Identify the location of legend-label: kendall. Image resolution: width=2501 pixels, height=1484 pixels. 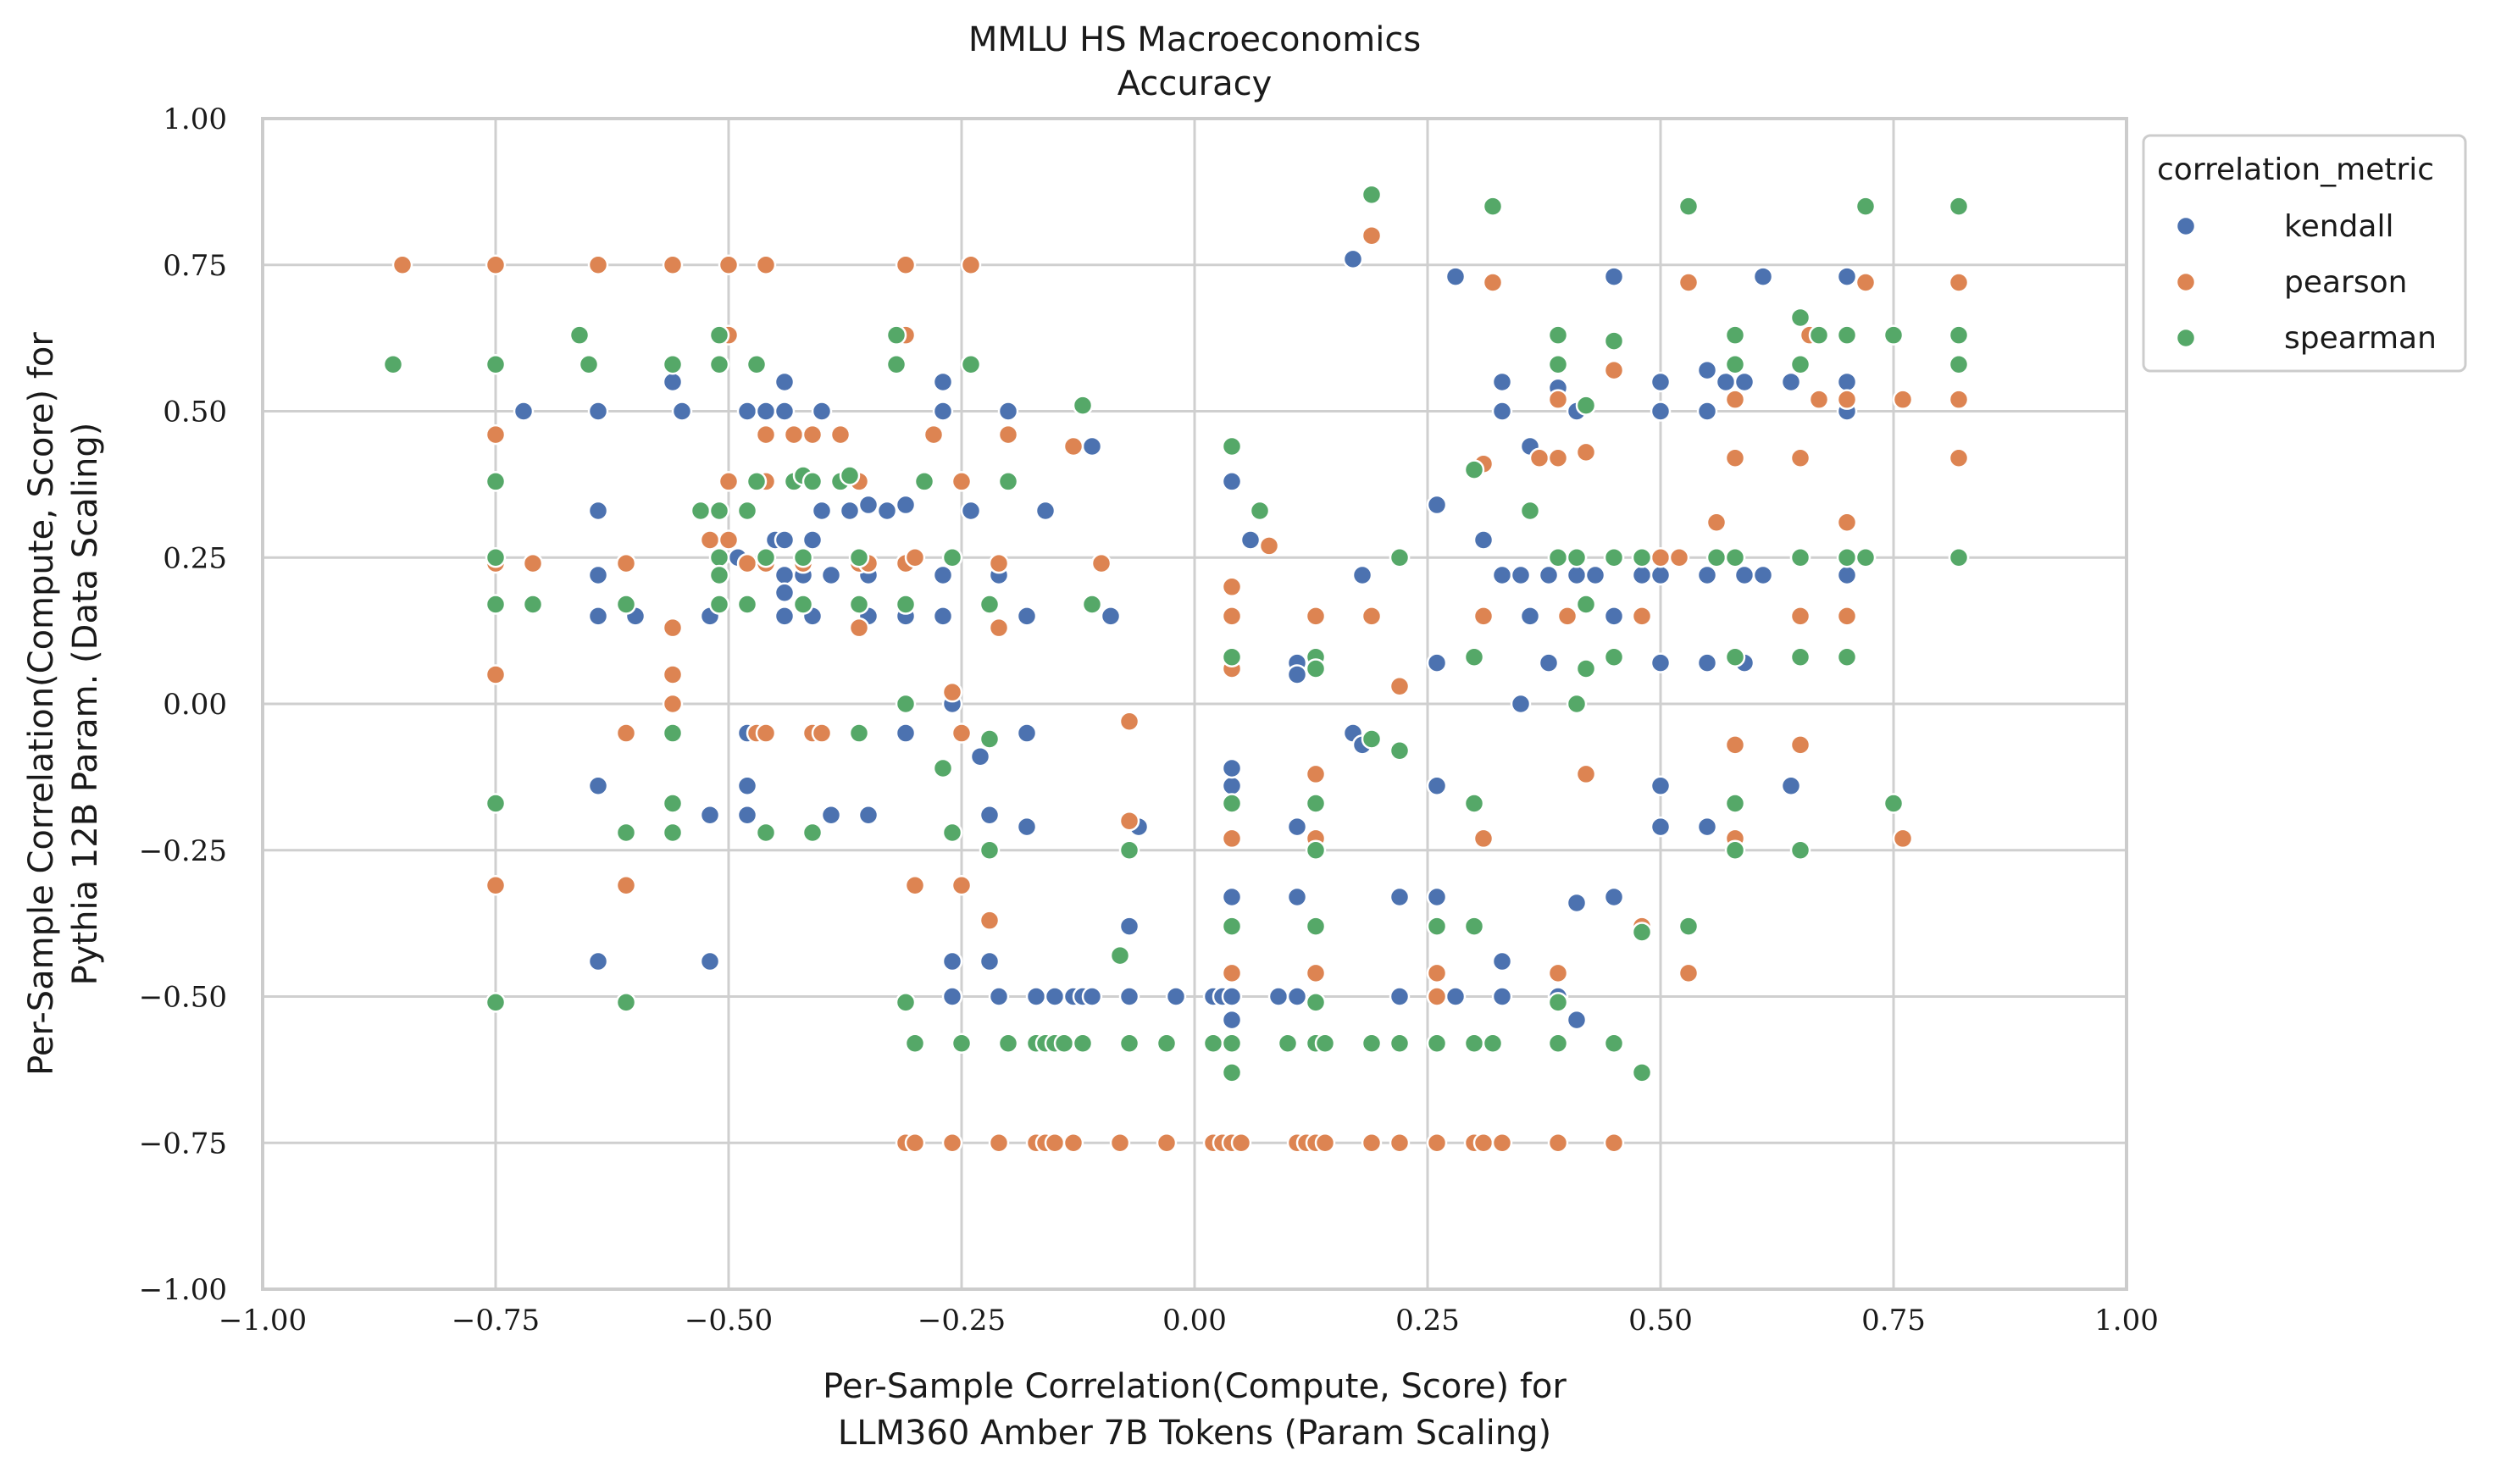
(2338, 226).